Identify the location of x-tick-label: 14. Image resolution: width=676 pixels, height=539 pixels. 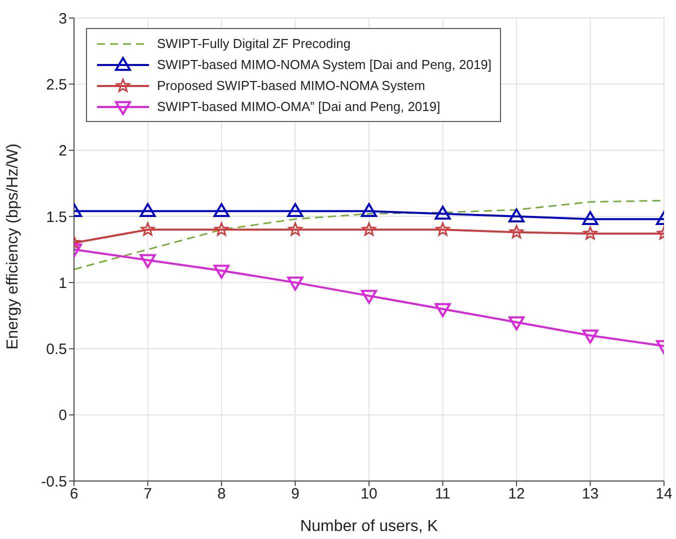
(664, 494).